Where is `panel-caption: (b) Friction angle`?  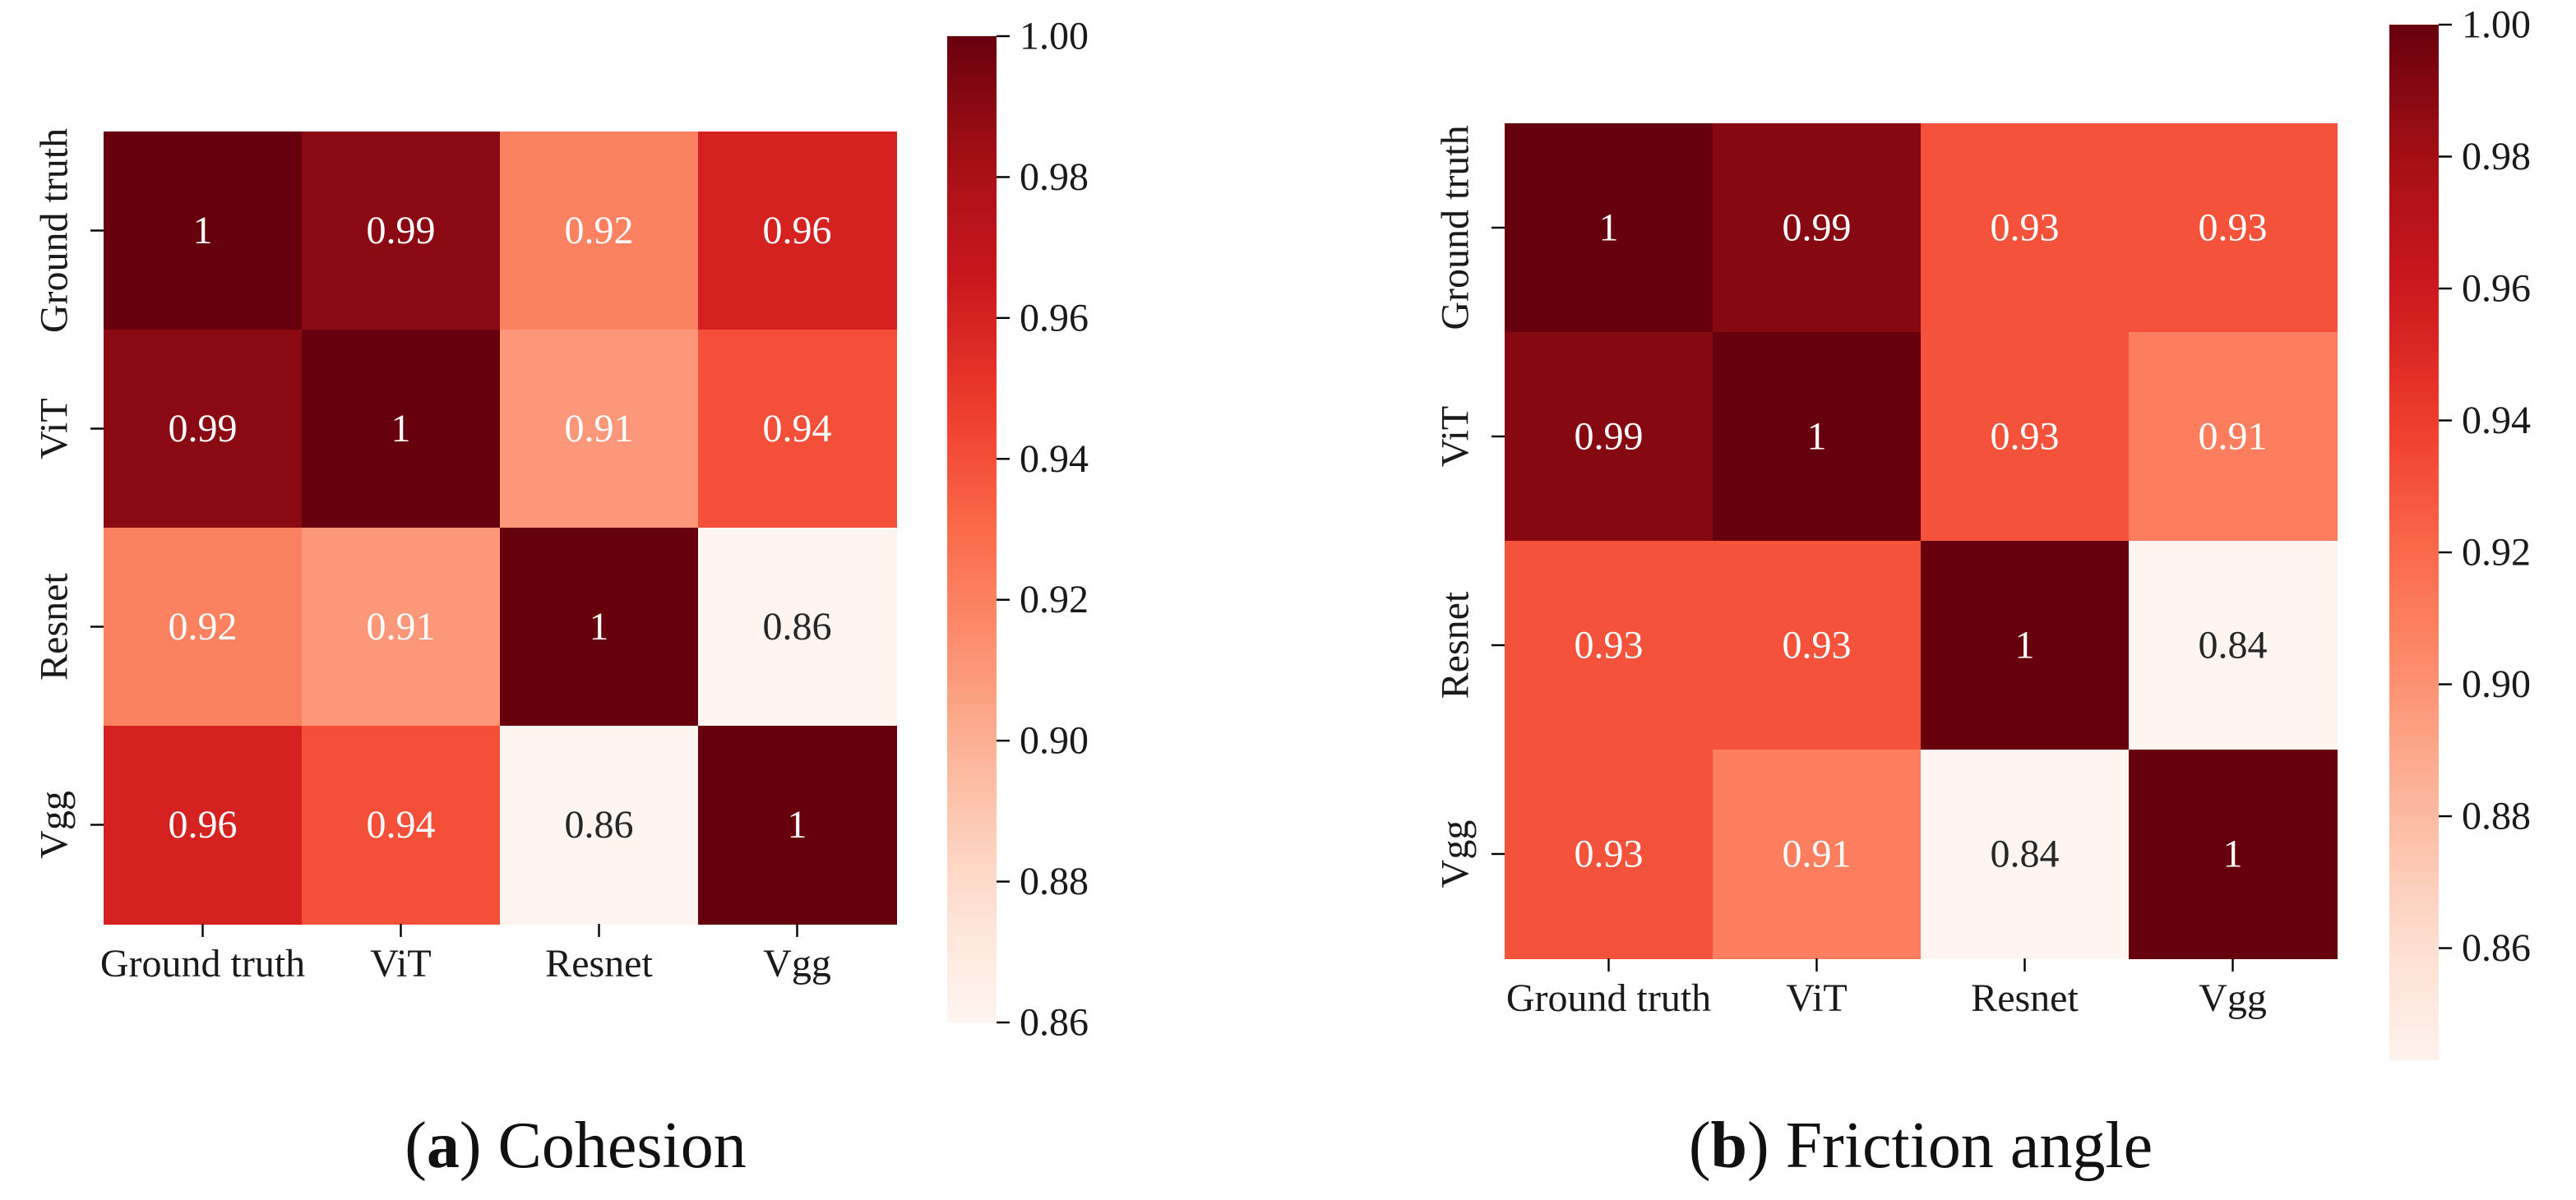
panel-caption: (b) Friction angle is located at coordinates (1921, 1146).